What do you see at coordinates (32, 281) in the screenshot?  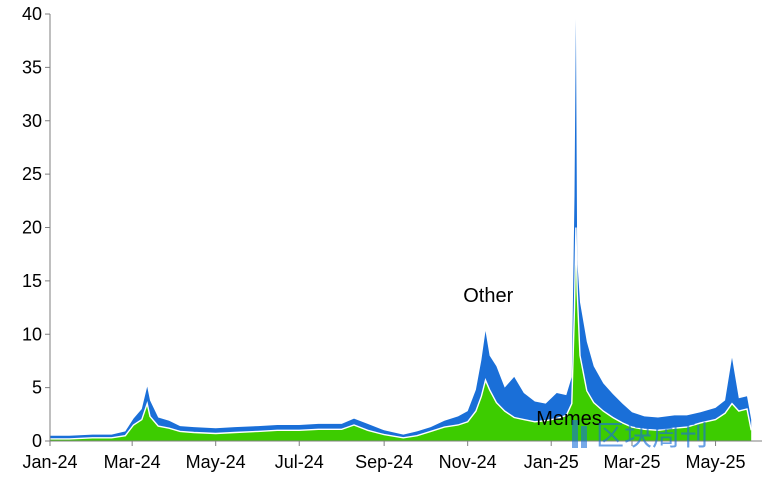 I see `y-tick-label: 15` at bounding box center [32, 281].